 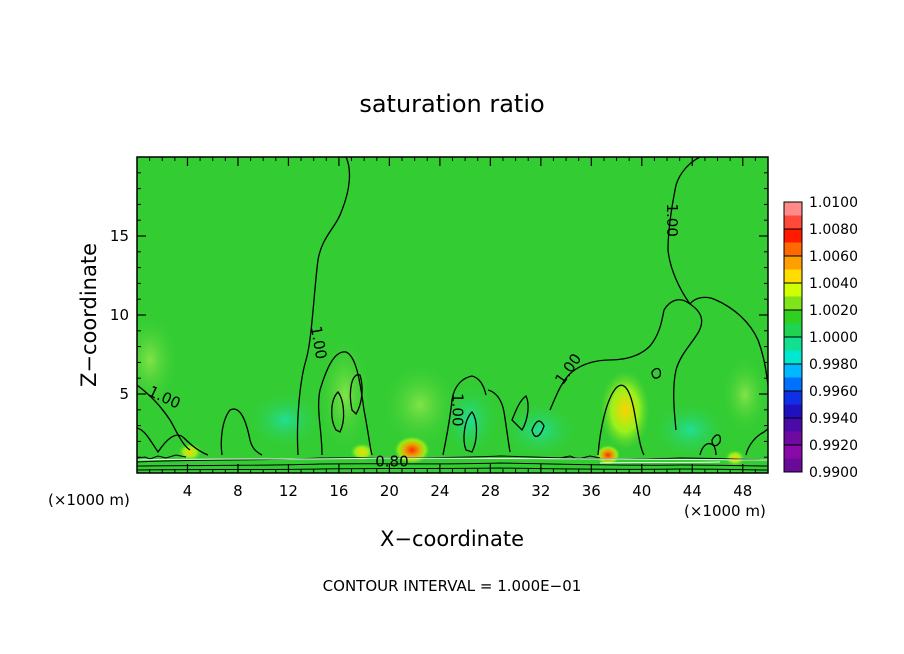 What do you see at coordinates (833, 311) in the screenshot?
I see `colorbar-label-4: 1.0020` at bounding box center [833, 311].